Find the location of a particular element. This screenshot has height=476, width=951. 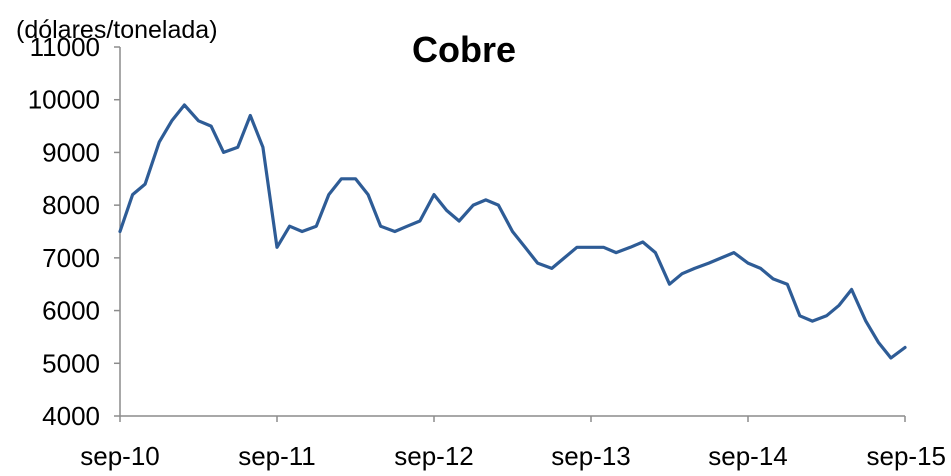

y-tick-label: 5000 is located at coordinates (71, 363).